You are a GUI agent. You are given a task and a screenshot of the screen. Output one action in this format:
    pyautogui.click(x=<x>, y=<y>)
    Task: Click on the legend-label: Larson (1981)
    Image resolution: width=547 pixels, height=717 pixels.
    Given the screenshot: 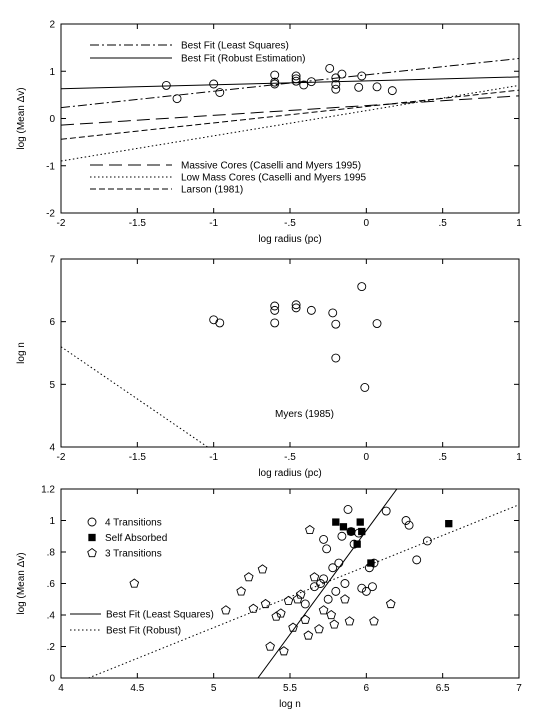 What is the action you would take?
    pyautogui.click(x=212, y=190)
    